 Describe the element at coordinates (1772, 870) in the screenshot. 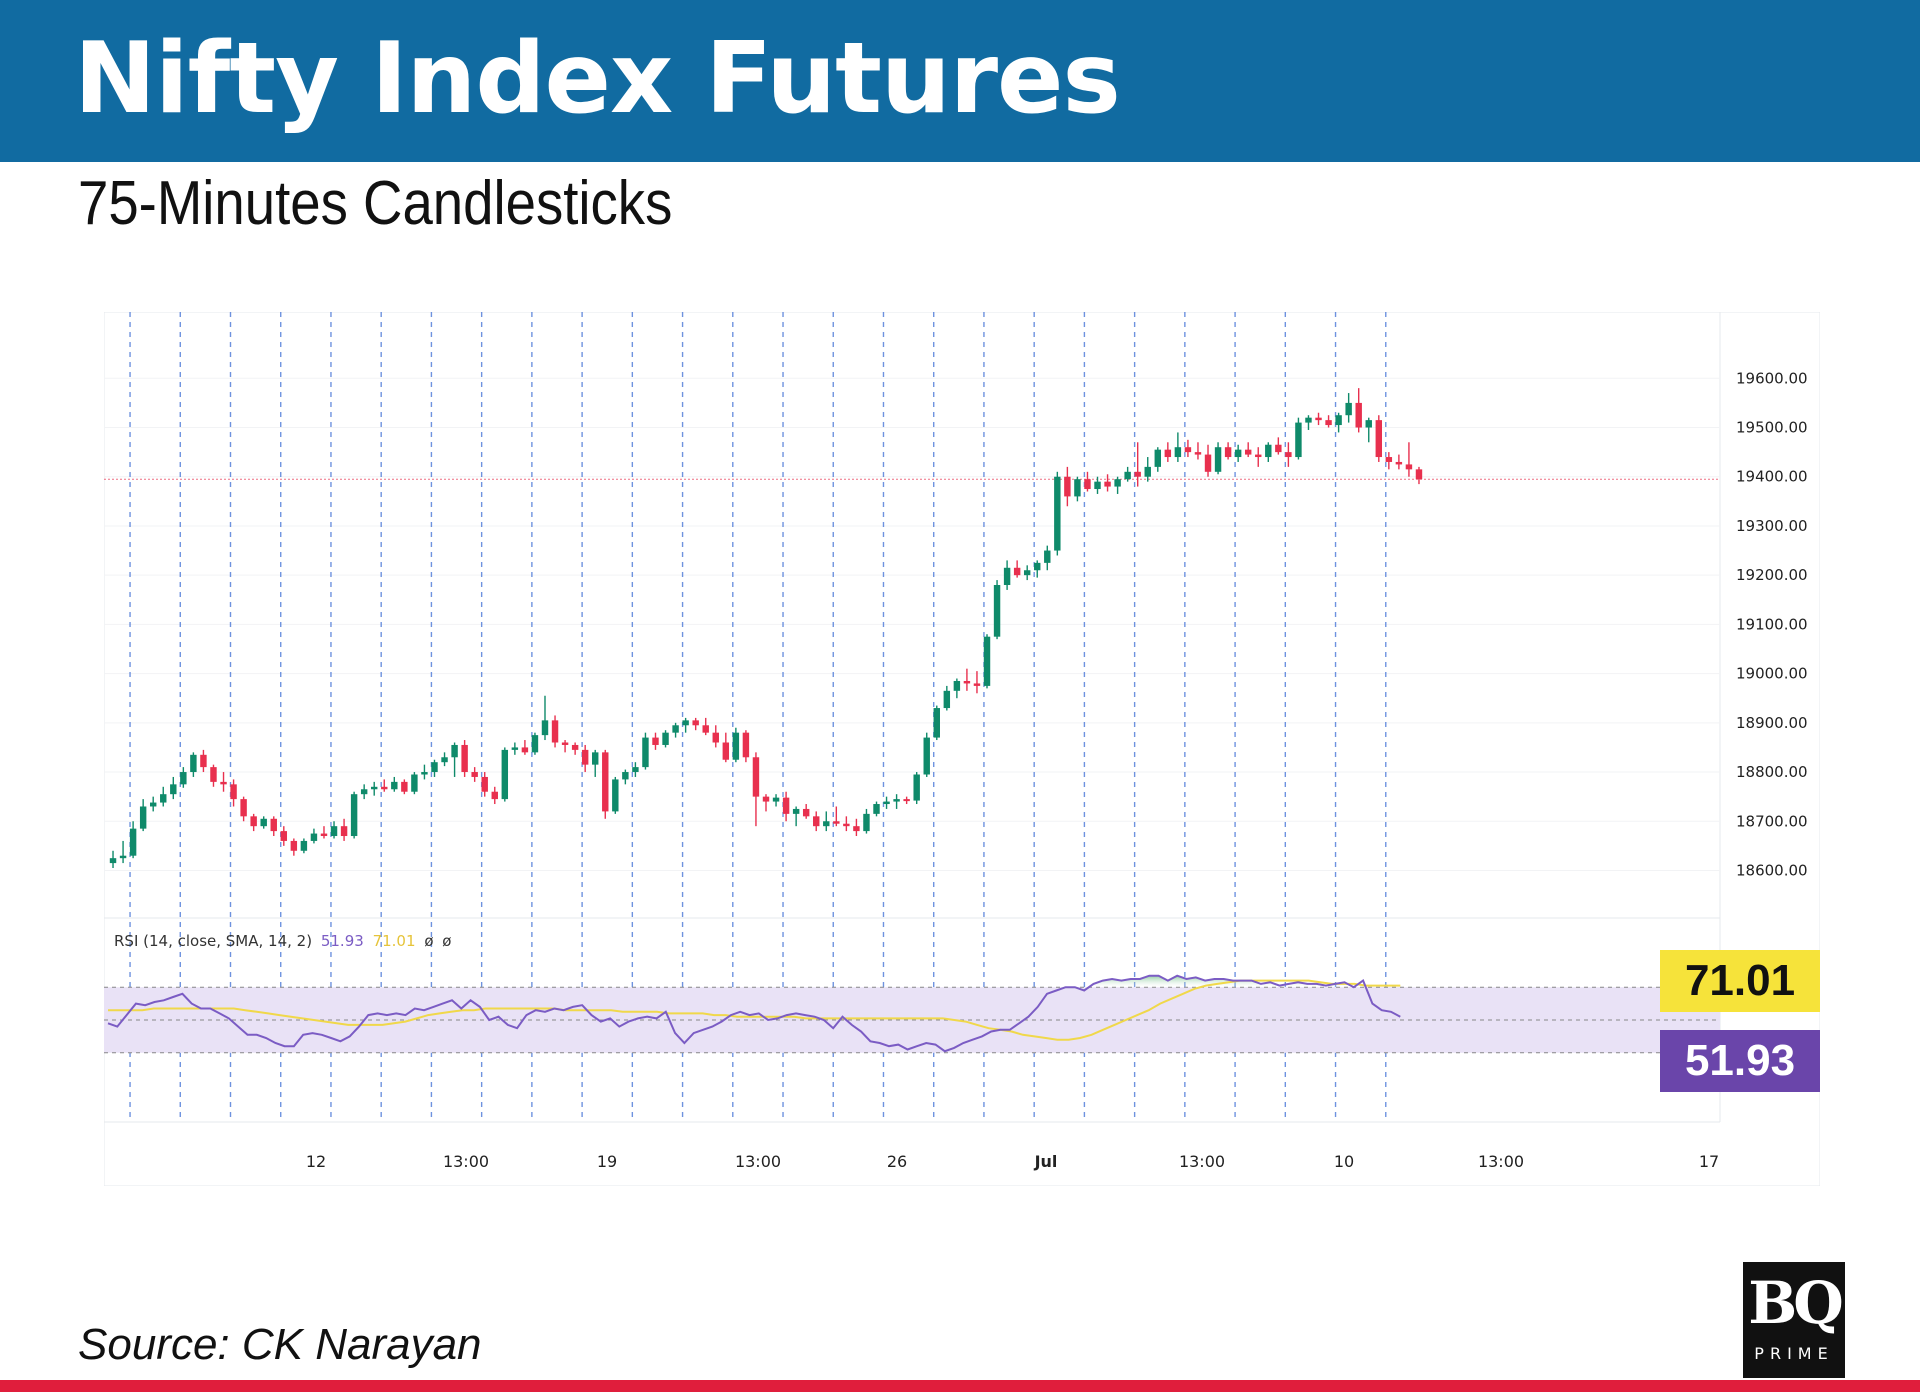

I see `price-tick-label: 18600.00` at that location.